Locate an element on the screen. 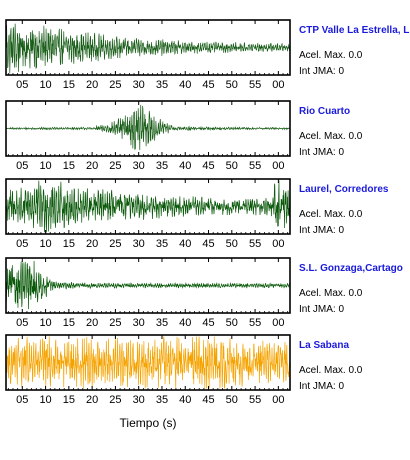 This screenshot has width=410, height=460. station-name-4: S.L. Gonzaga,Cartago is located at coordinates (351, 268).